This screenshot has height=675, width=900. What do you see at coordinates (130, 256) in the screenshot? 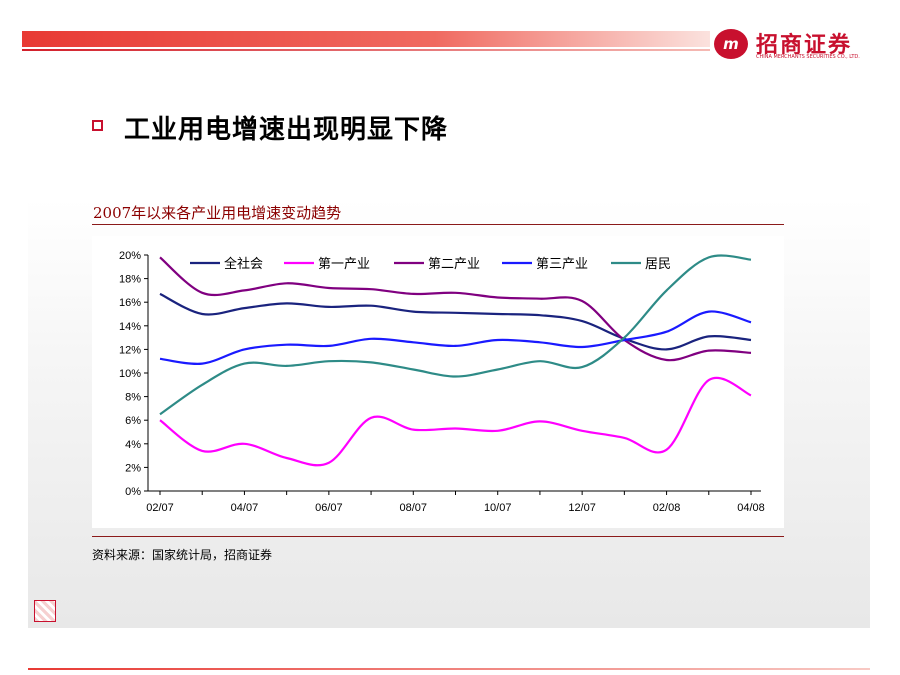
I see `y-tick-label: 20%` at bounding box center [130, 256].